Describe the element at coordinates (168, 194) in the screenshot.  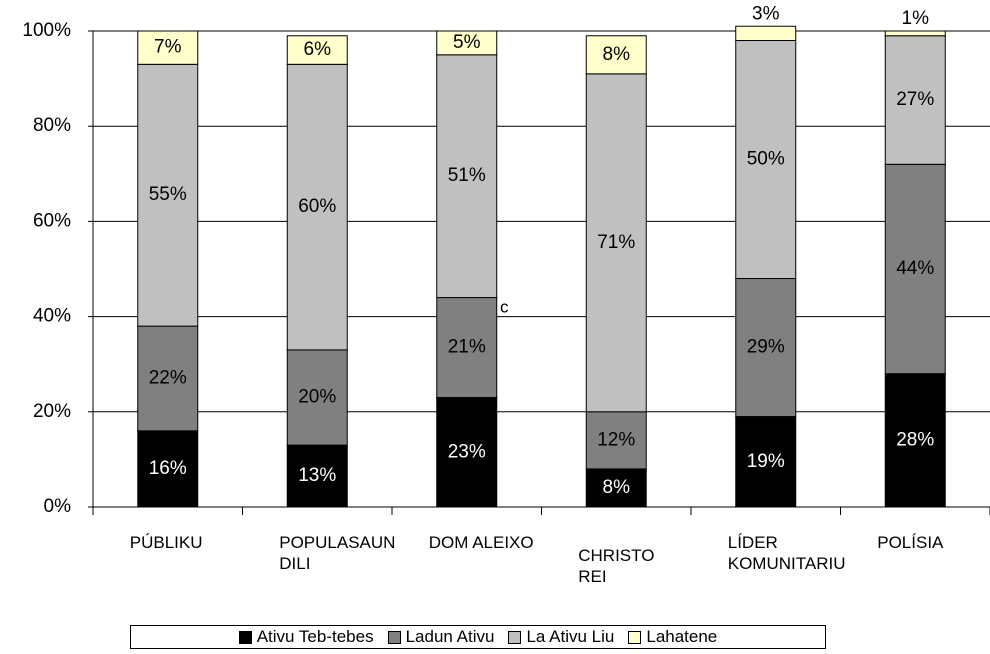
I see `value-label: 55%` at that location.